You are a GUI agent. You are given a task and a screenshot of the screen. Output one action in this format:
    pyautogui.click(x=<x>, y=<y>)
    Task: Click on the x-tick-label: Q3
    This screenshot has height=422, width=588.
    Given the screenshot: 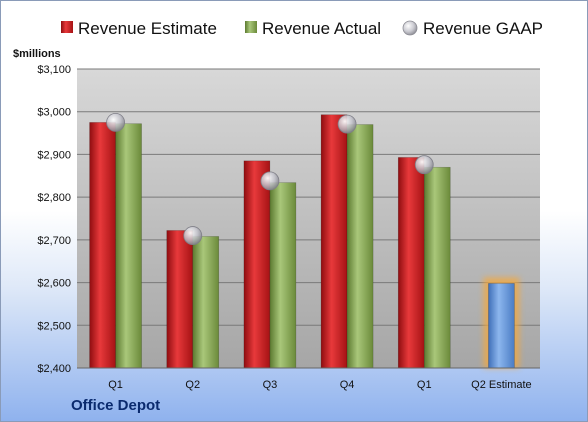 What is the action you would take?
    pyautogui.click(x=270, y=385)
    